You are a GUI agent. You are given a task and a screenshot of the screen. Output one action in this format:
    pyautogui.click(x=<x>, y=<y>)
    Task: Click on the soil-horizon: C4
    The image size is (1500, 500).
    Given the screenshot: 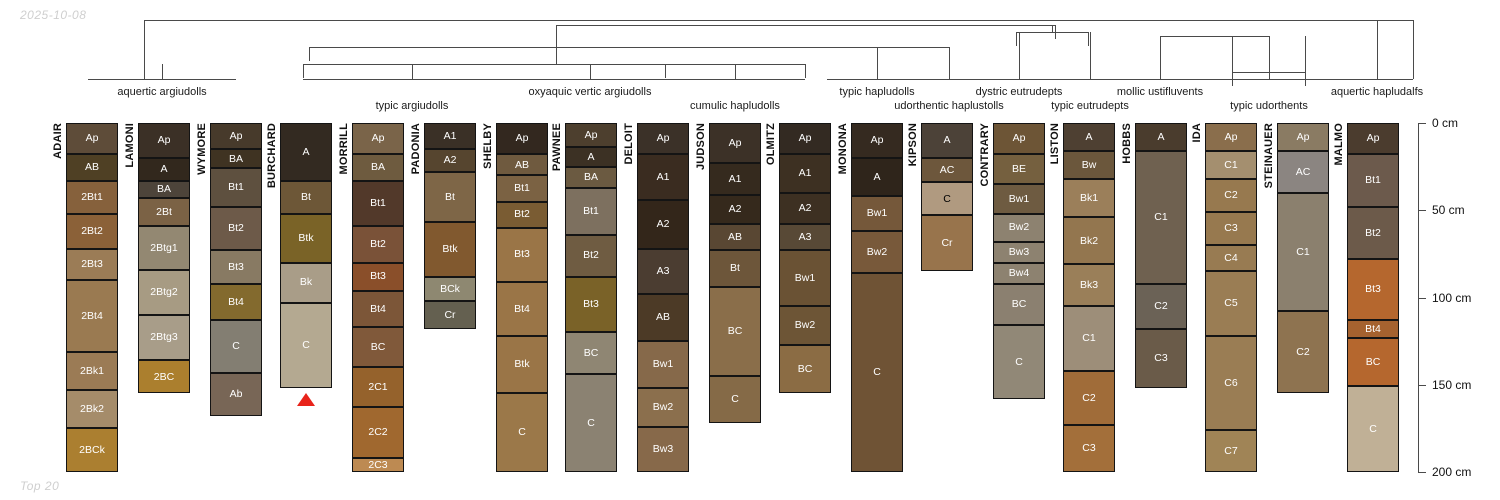 What is the action you would take?
    pyautogui.click(x=1231, y=258)
    